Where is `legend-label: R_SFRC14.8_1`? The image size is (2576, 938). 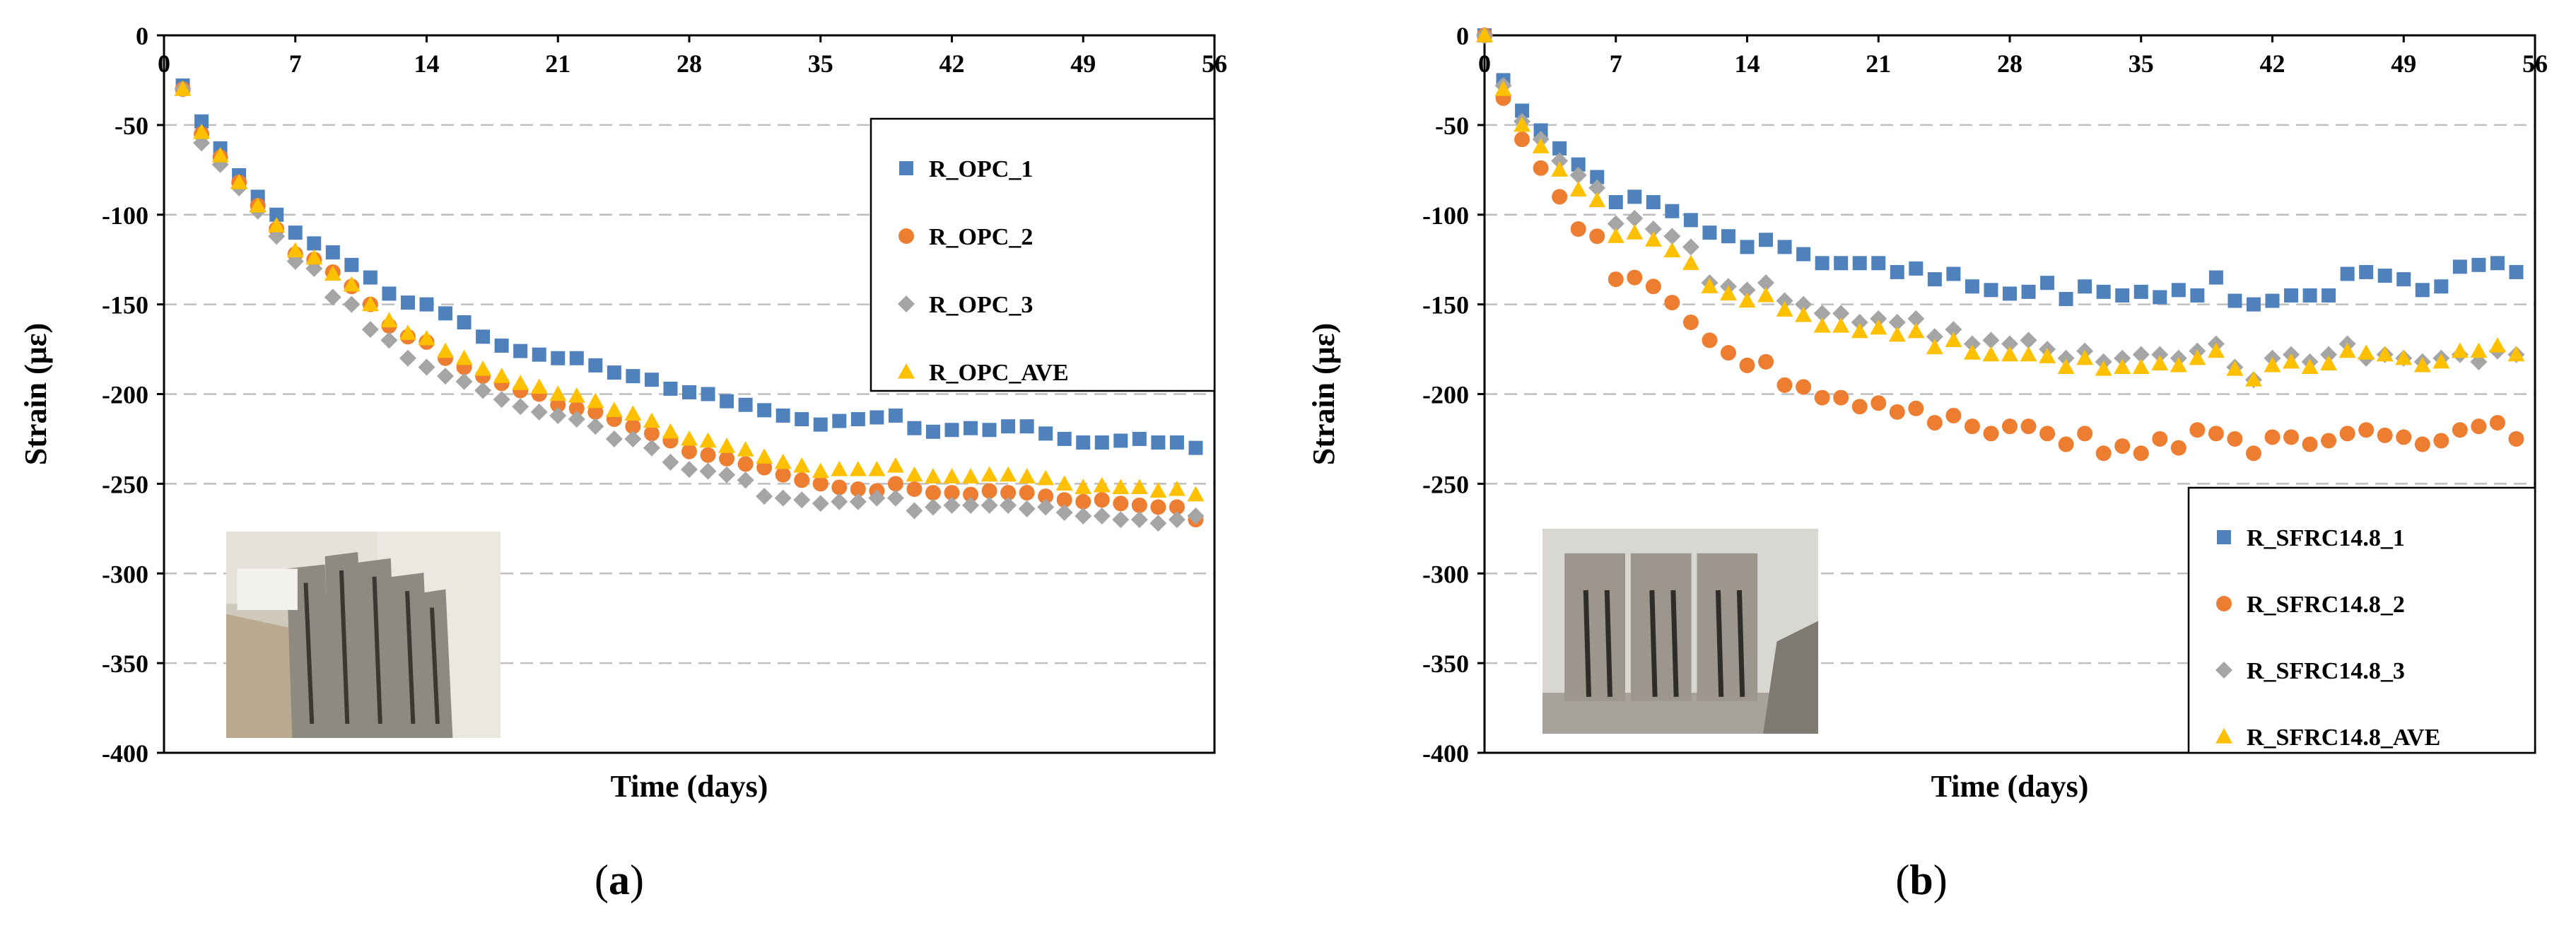 legend-label: R_SFRC14.8_1 is located at coordinates (2326, 538).